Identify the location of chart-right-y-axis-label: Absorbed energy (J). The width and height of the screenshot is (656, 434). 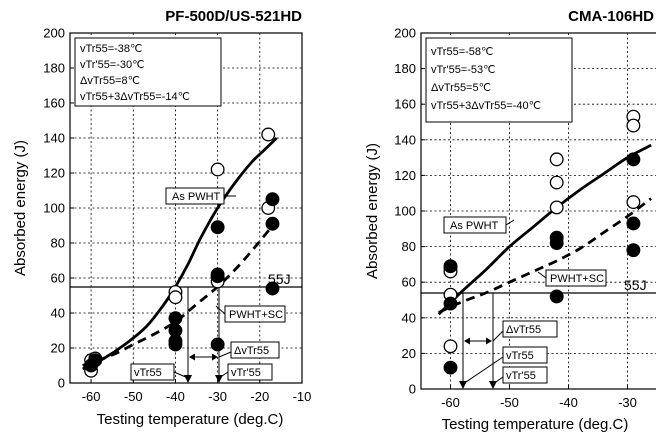
(372, 211).